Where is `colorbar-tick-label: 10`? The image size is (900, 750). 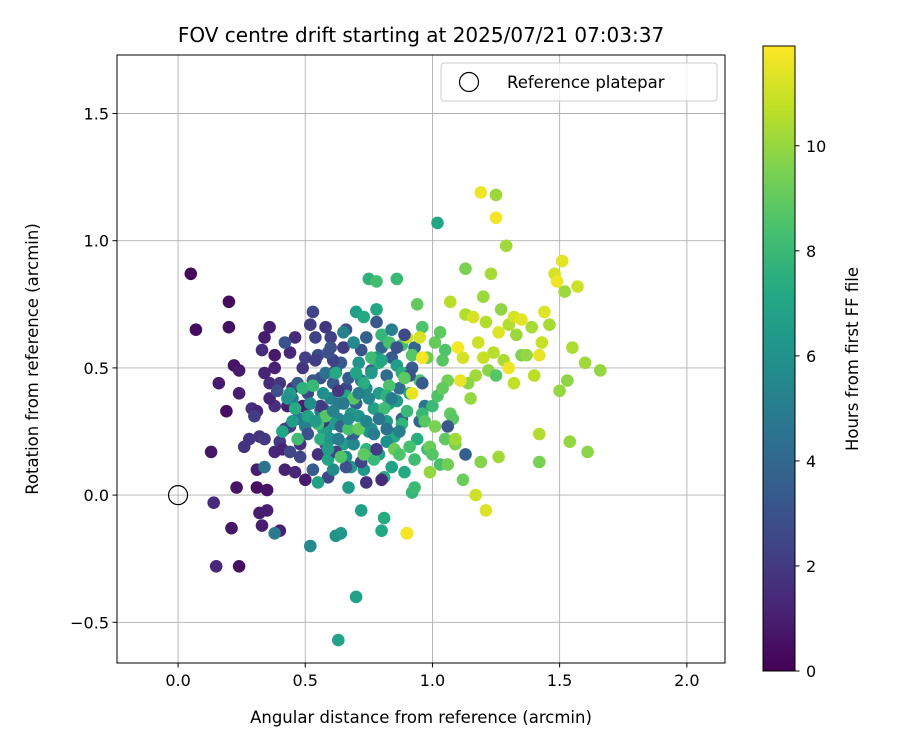
colorbar-tick-label: 10 is located at coordinates (816, 146).